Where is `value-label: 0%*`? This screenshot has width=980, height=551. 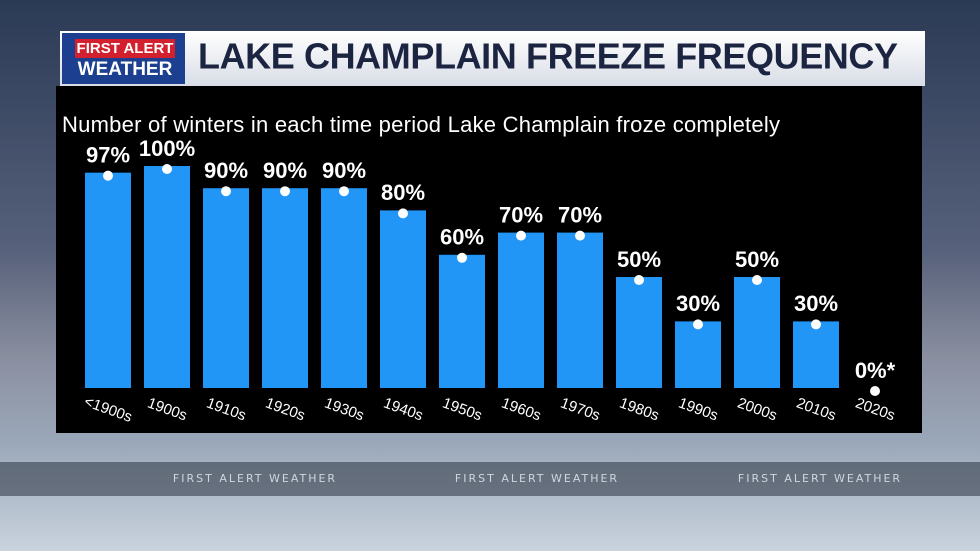
value-label: 0%* is located at coordinates (875, 370).